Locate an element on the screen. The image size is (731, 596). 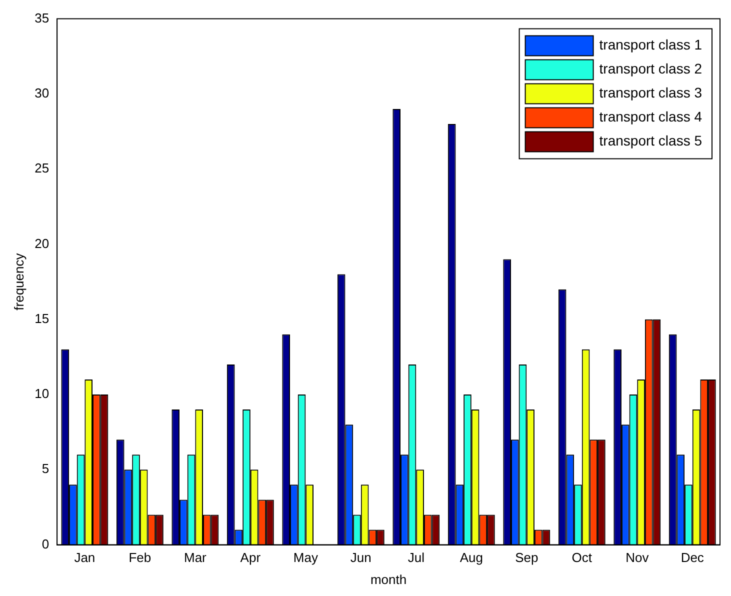
y-axis-title: frequency is located at coordinates (18, 281).